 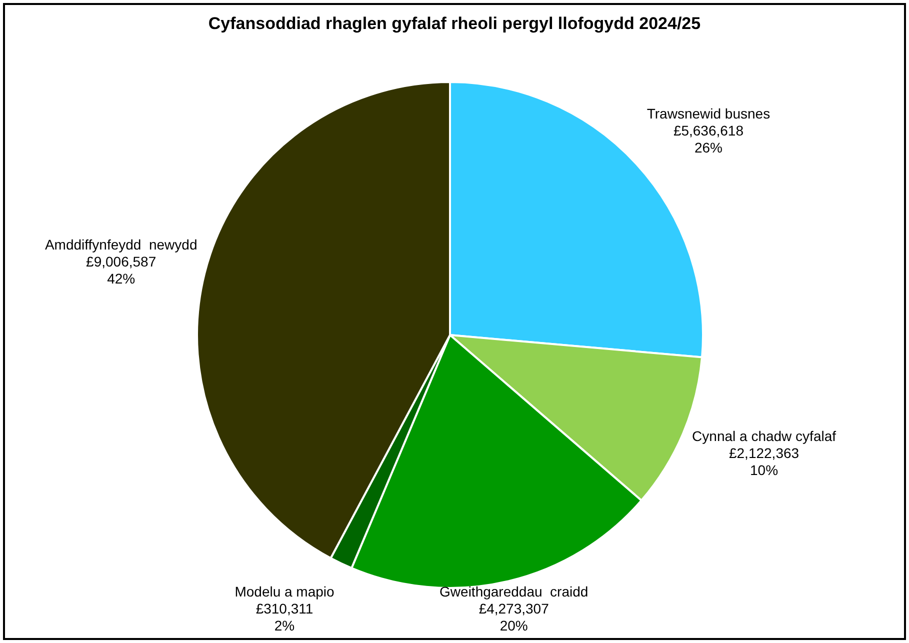 I want to click on slice-label: Gweithgareddau craidd, so click(x=514, y=592).